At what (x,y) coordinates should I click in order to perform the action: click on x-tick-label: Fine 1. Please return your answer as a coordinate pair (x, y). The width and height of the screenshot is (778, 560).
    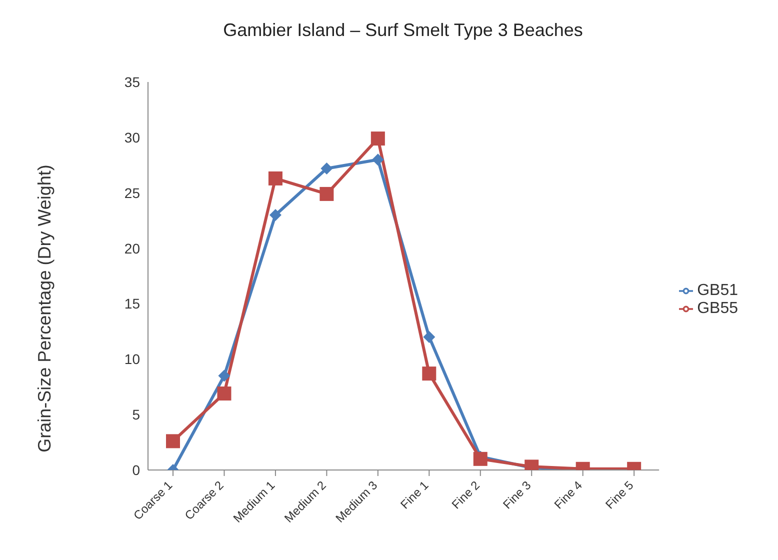
    Looking at the image, I should click on (415, 495).